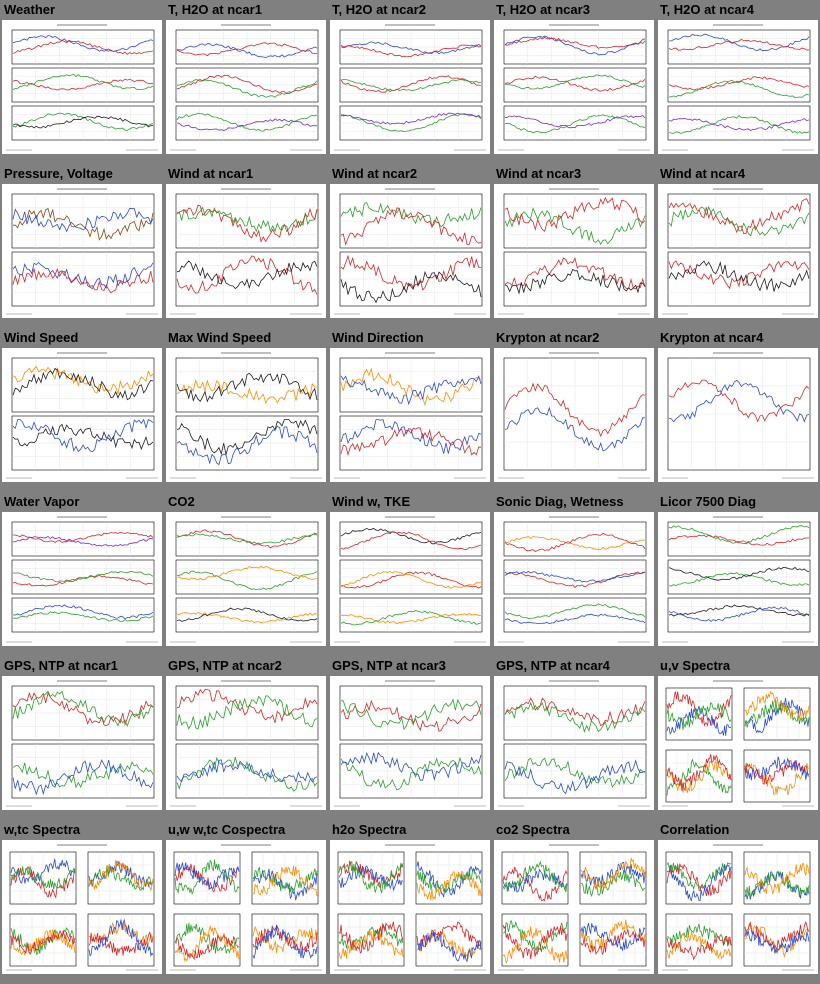 Image resolution: width=820 pixels, height=984 pixels. I want to click on thumbnail-link-gps-ntp-at-ncar2, so click(246, 743).